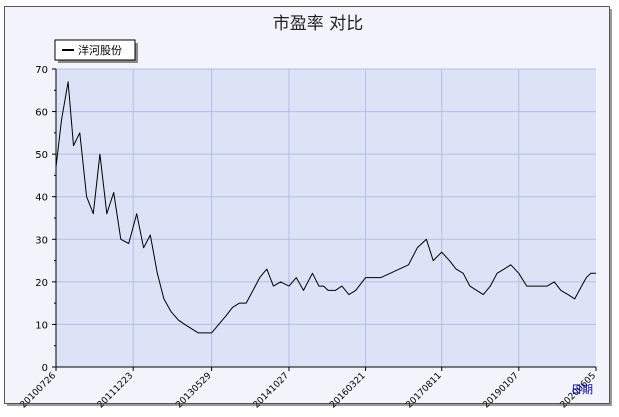 The height and width of the screenshot is (417, 619). Describe the element at coordinates (41, 113) in the screenshot. I see `y-tick-label: 60` at that location.